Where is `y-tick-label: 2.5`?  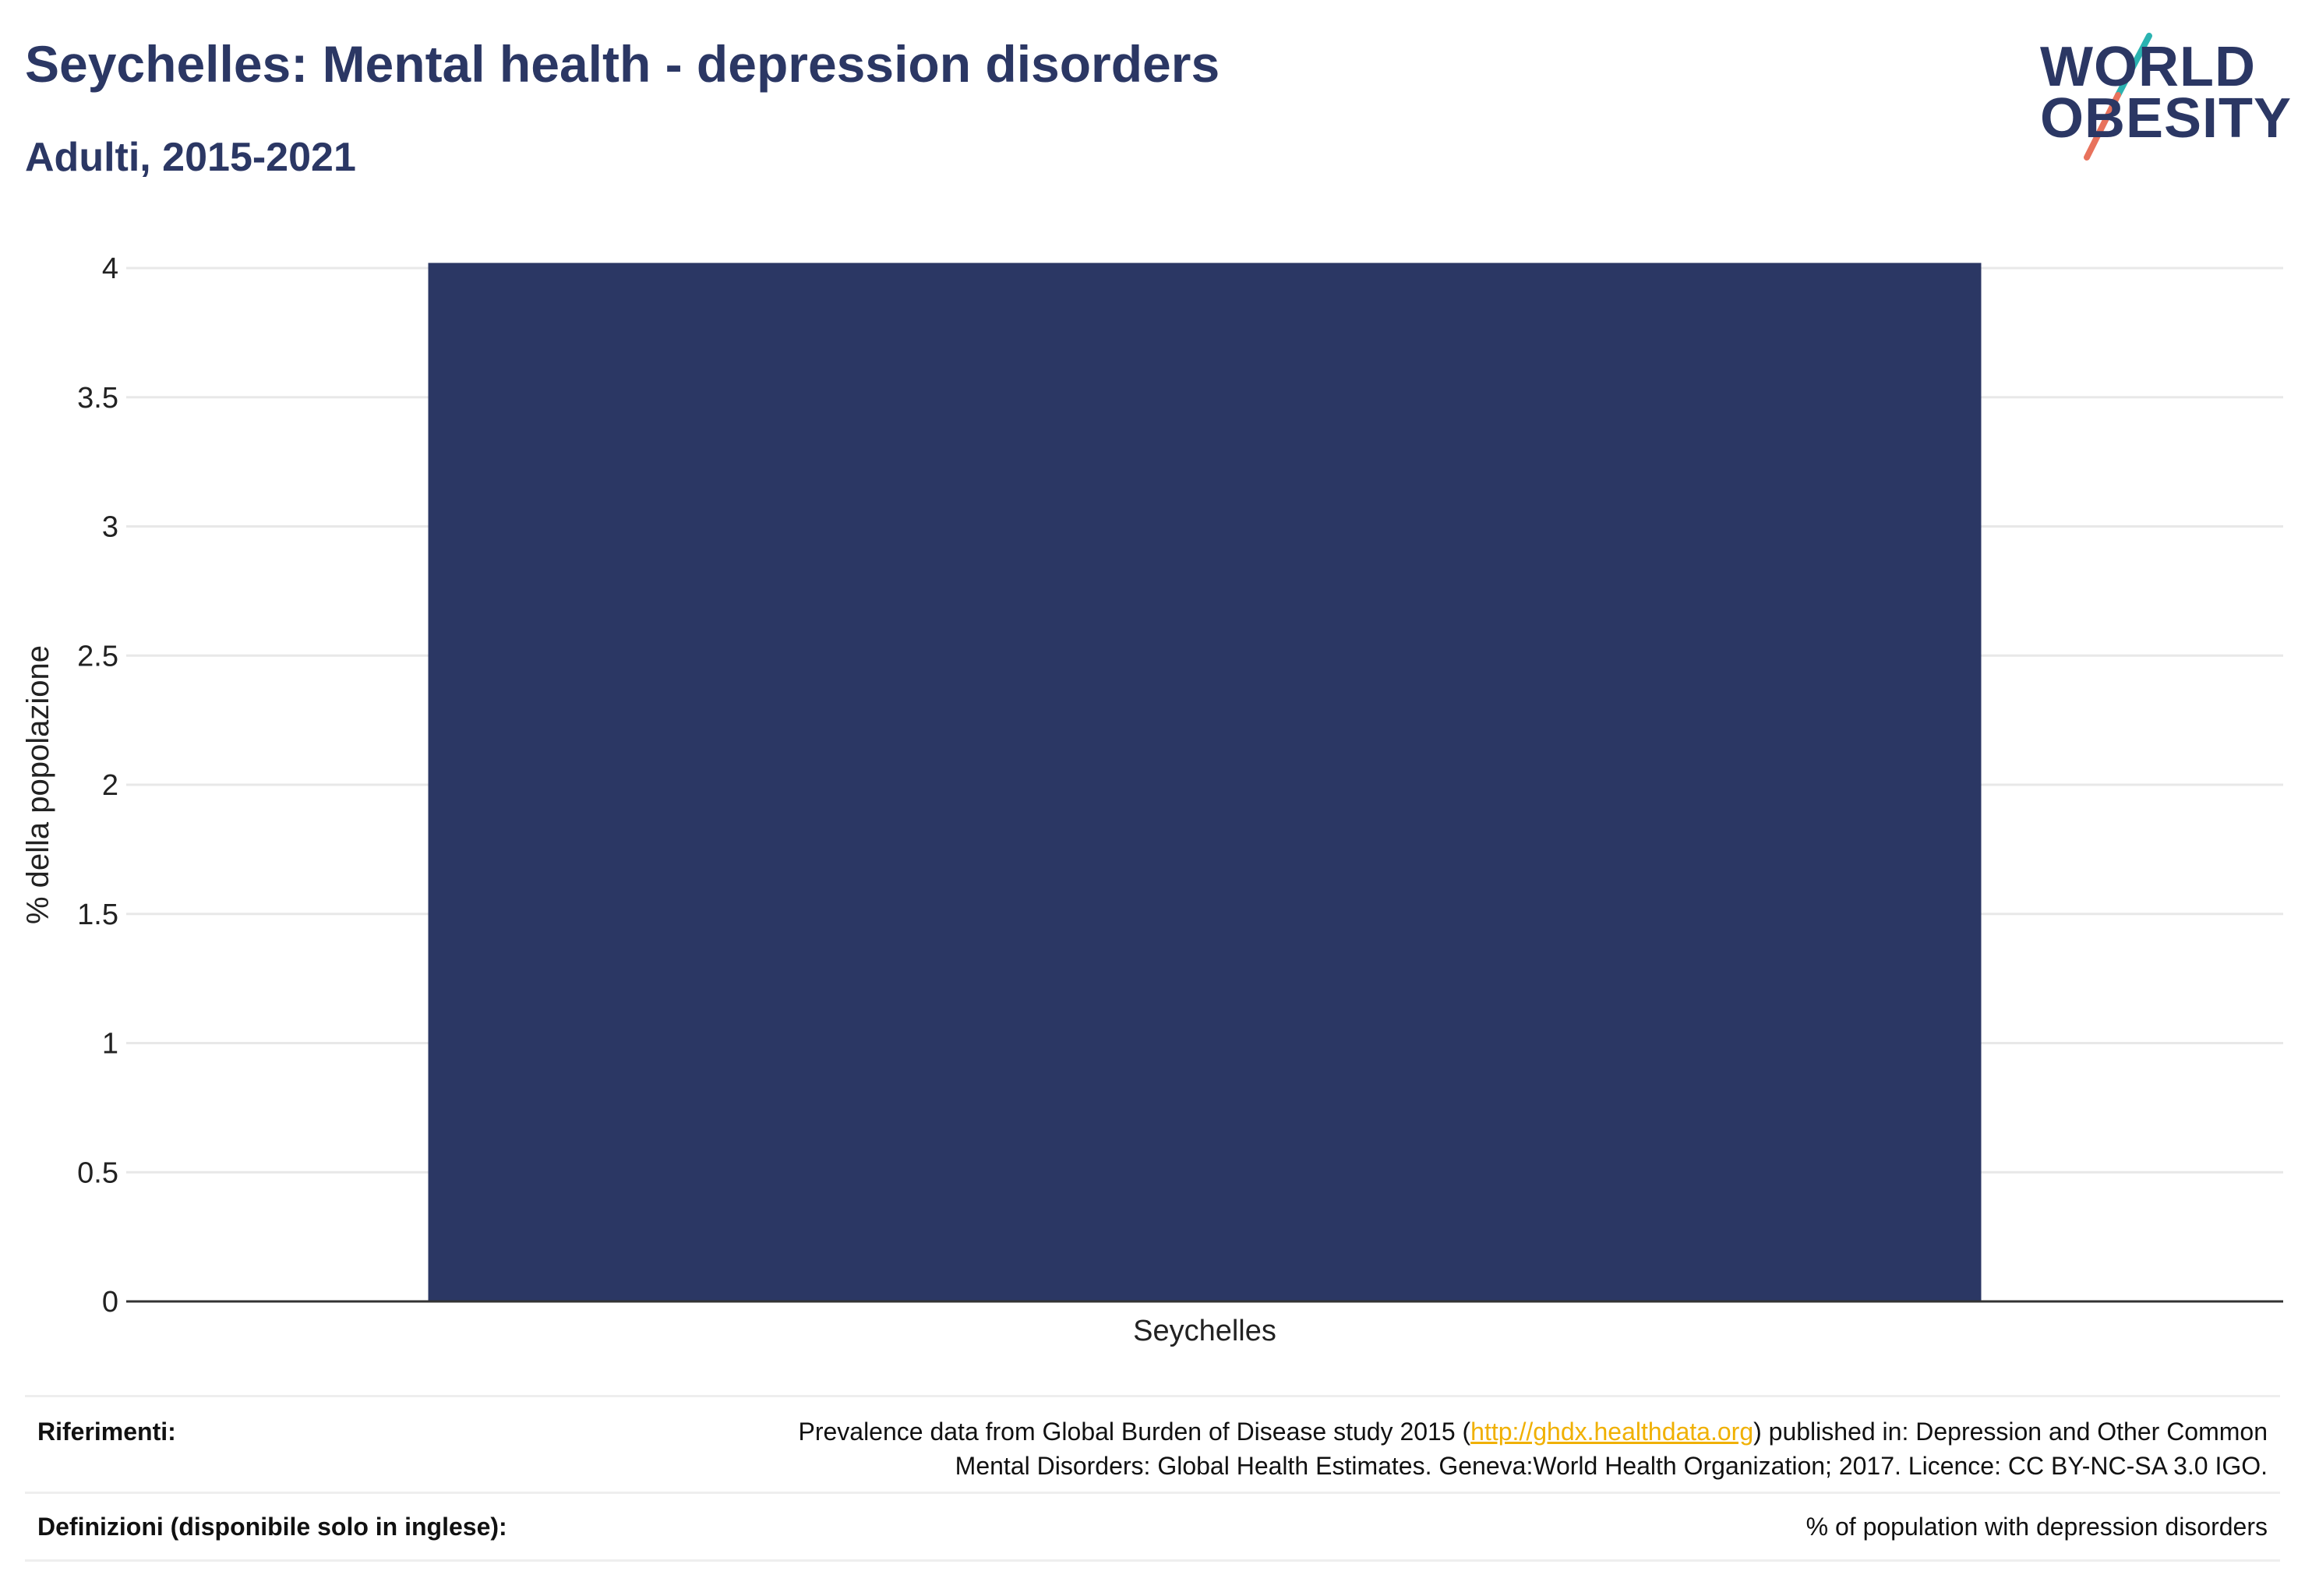
y-tick-label: 2.5 is located at coordinates (97, 656).